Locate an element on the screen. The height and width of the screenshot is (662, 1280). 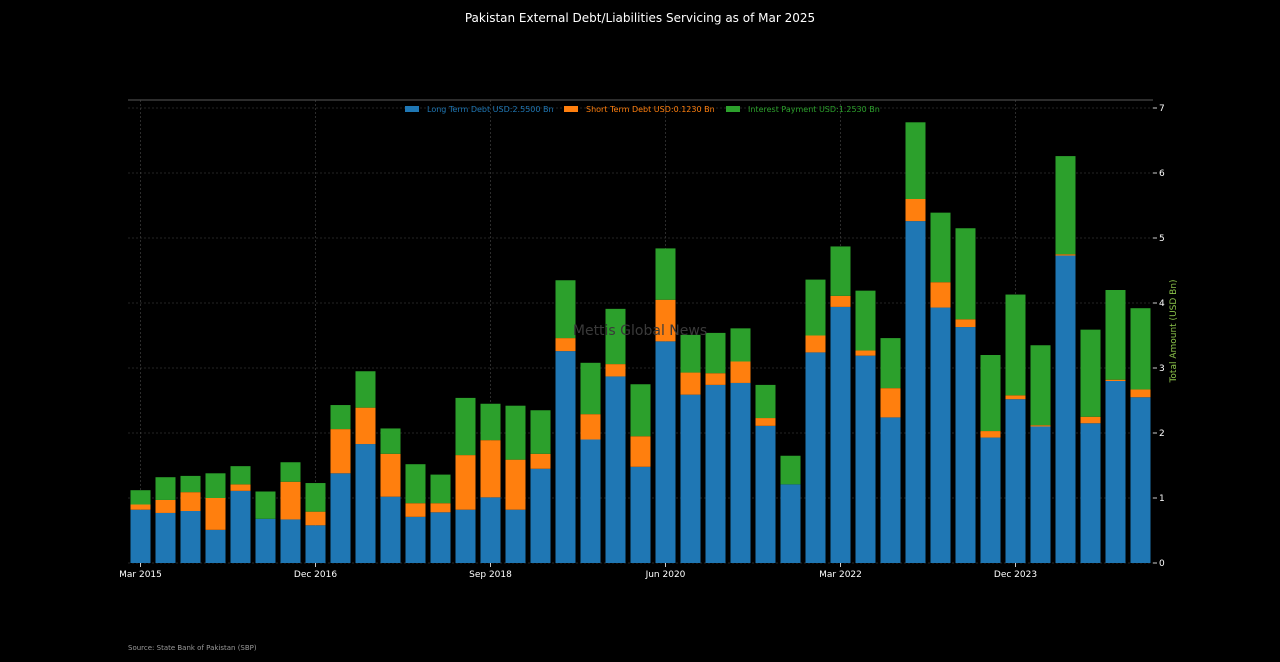
y-tick-label: 3 is located at coordinates (1162, 369).